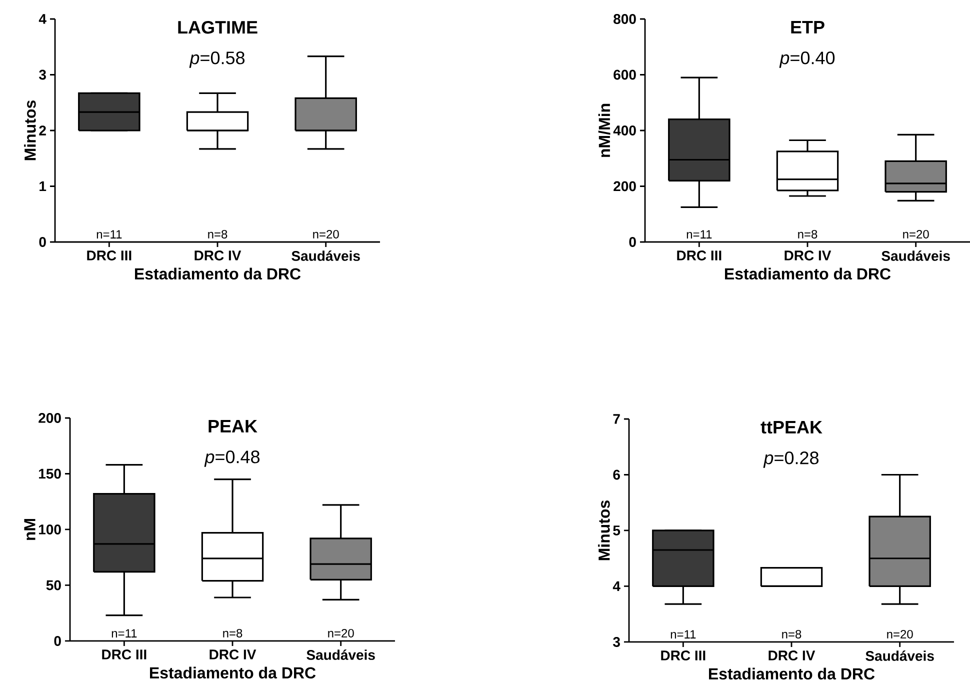 The height and width of the screenshot is (693, 970). Describe the element at coordinates (49, 473) in the screenshot. I see `y-tick-label: 150` at that location.